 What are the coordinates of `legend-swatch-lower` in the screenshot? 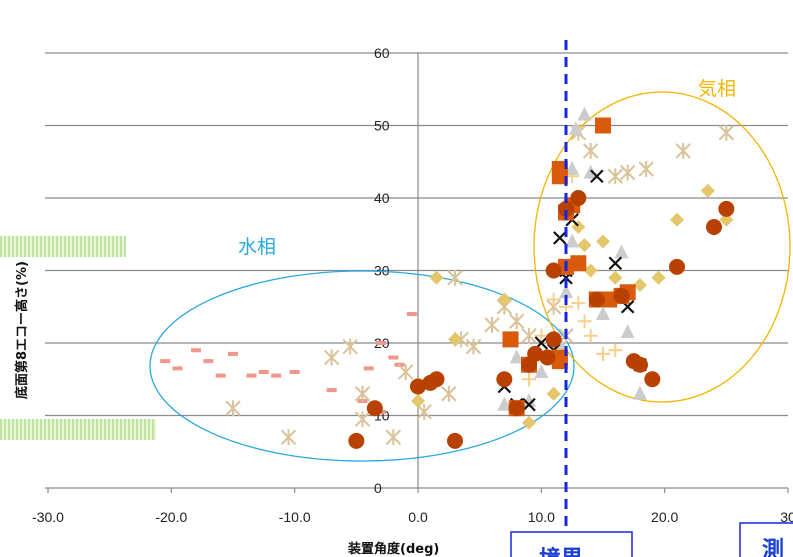 It's located at (78, 429).